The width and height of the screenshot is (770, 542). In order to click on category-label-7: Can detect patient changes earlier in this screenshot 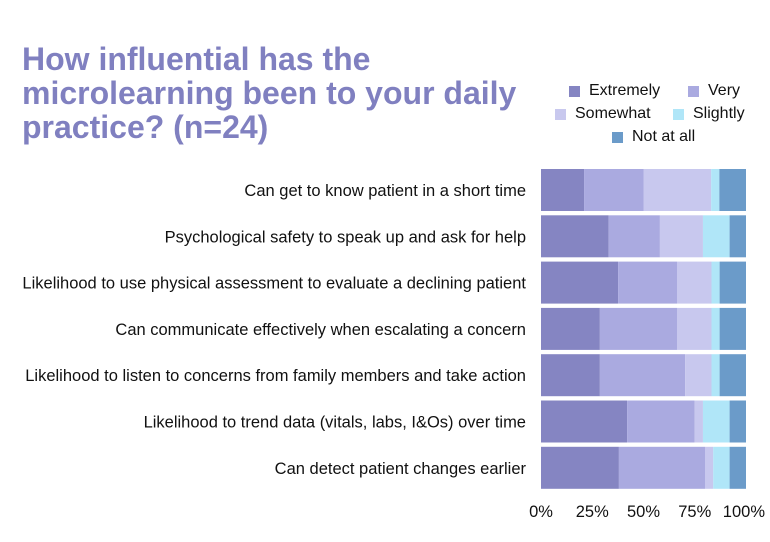, I will do `click(401, 469)`.